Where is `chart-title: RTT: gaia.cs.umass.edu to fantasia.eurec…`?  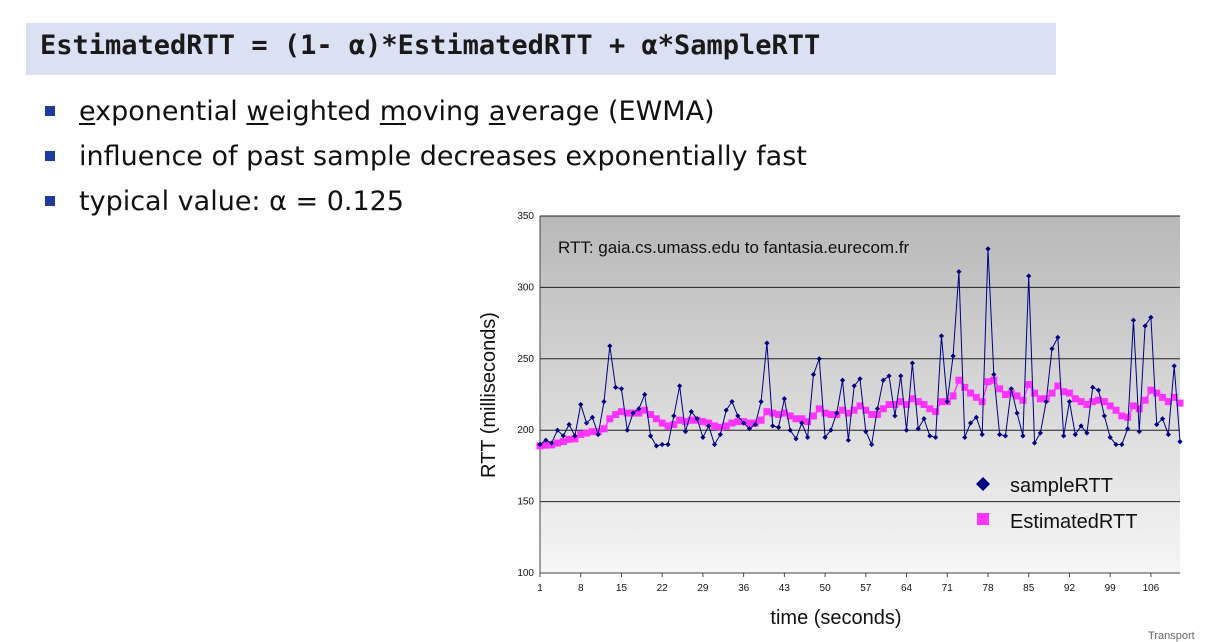
chart-title: RTT: gaia.cs.umass.edu to fantasia.eurec… is located at coordinates (734, 247).